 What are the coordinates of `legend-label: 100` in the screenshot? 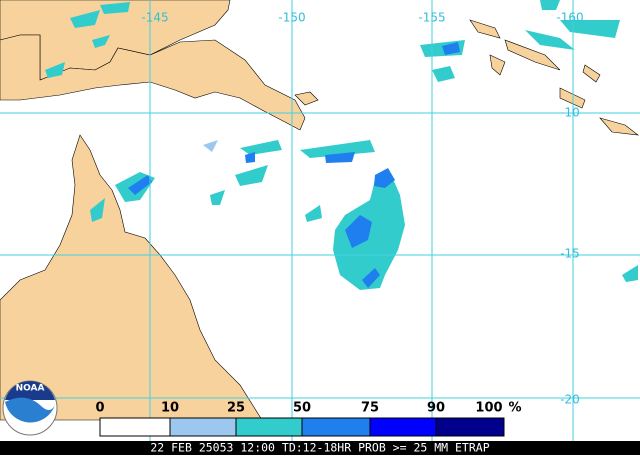 It's located at (488, 408).